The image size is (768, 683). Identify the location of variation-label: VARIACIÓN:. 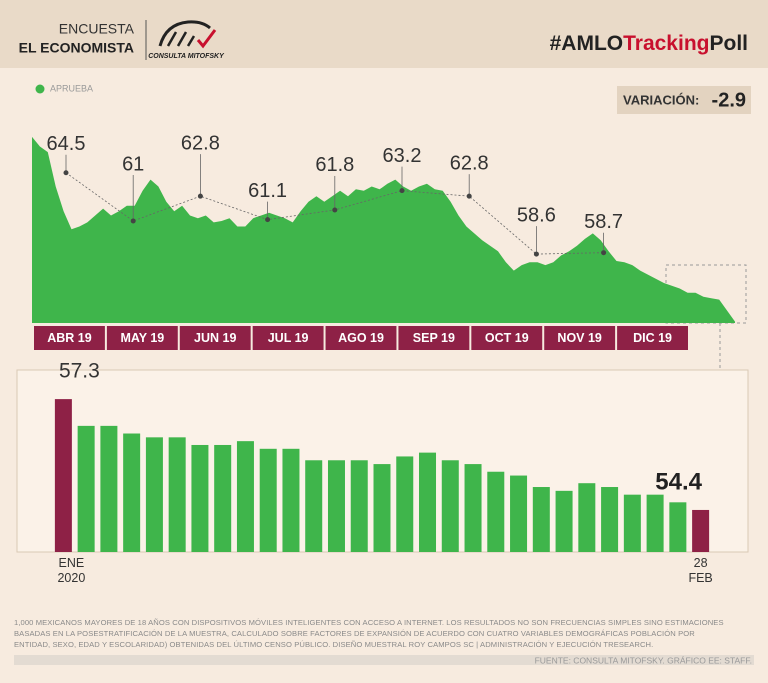
(661, 99).